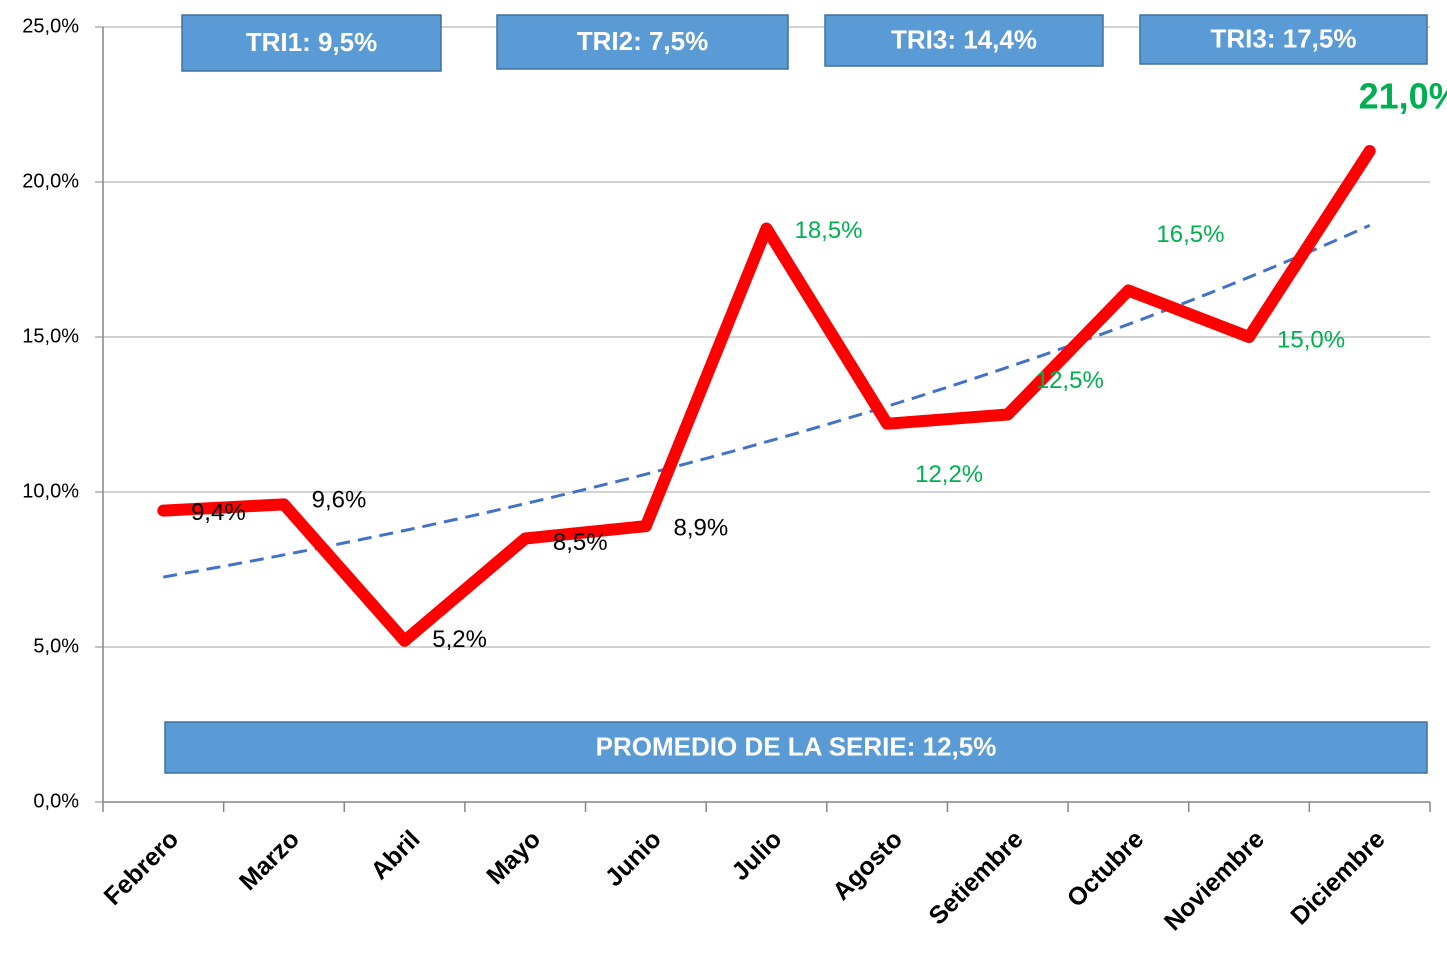 The image size is (1447, 958). I want to click on x-tick-label: Abril, so click(395, 855).